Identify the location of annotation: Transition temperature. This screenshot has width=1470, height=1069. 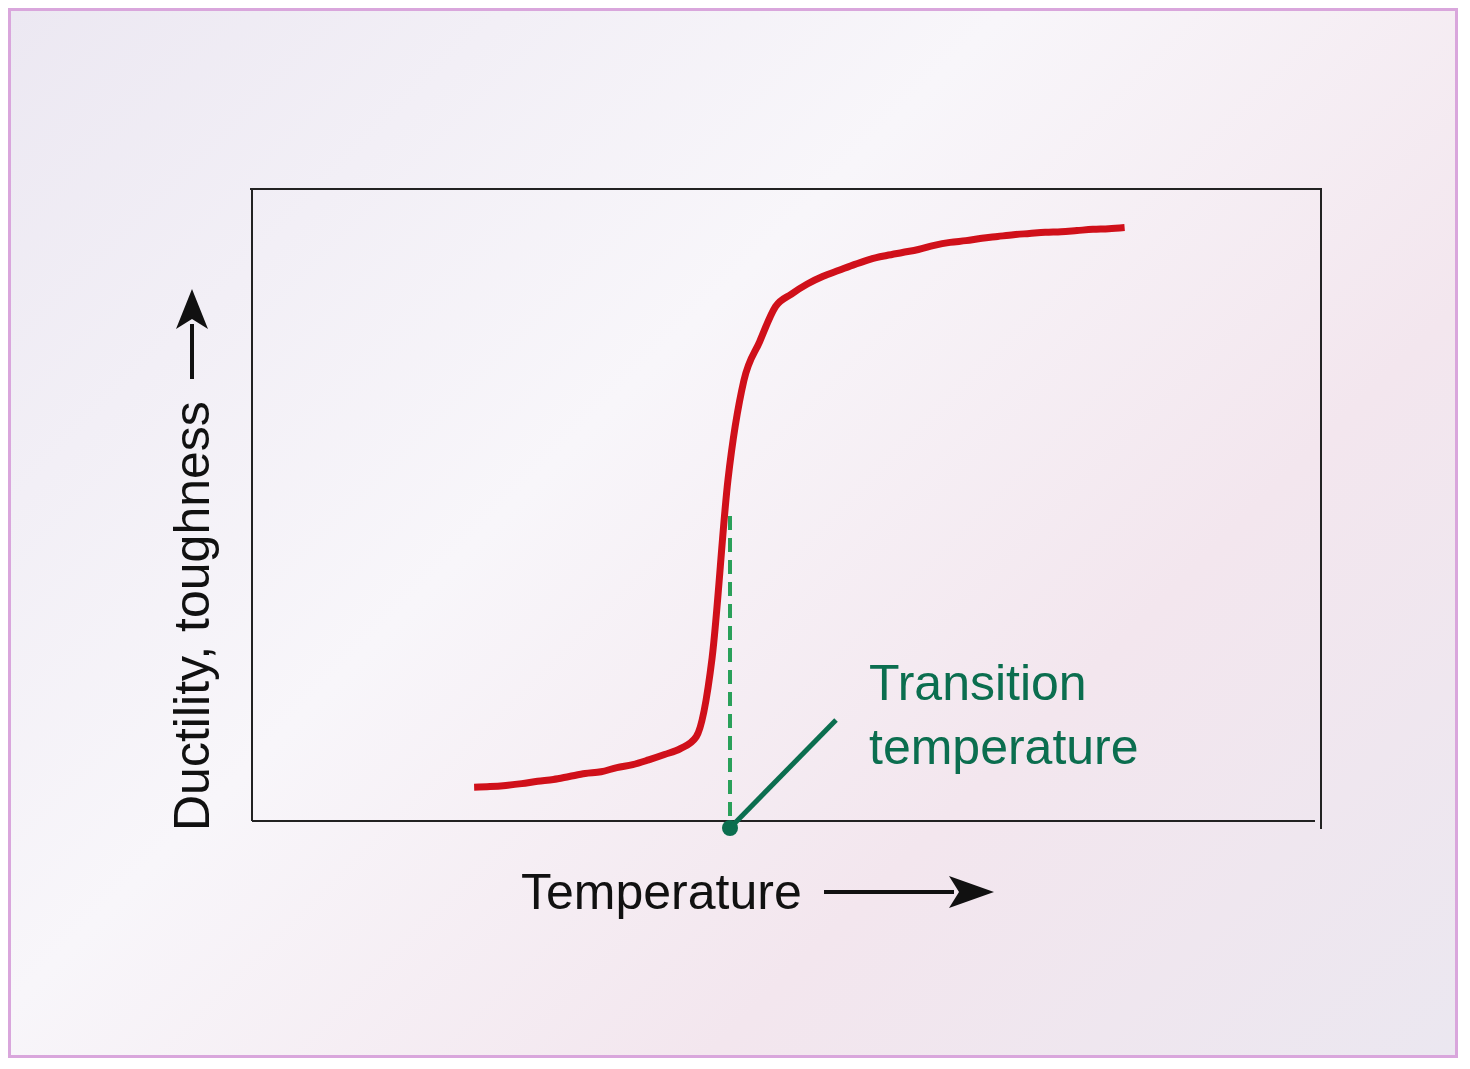
(1004, 715).